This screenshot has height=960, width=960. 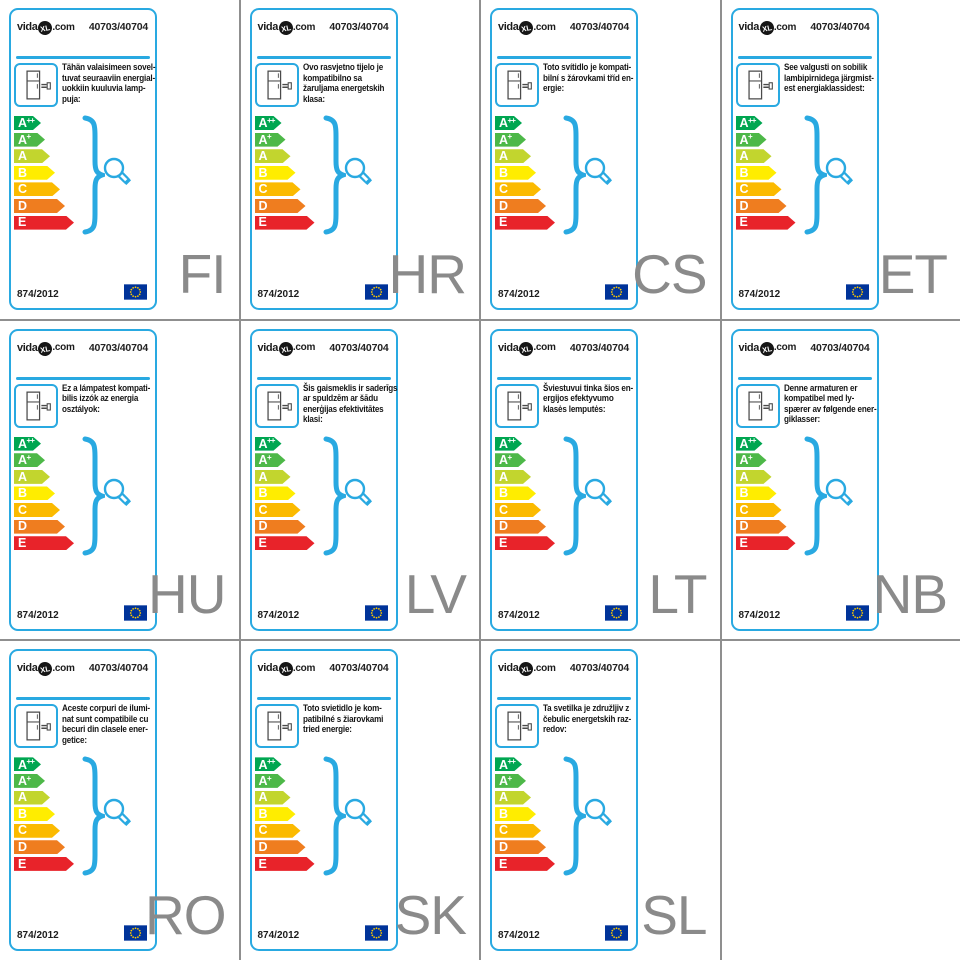 What do you see at coordinates (674, 914) in the screenshot?
I see `language-code: SL` at bounding box center [674, 914].